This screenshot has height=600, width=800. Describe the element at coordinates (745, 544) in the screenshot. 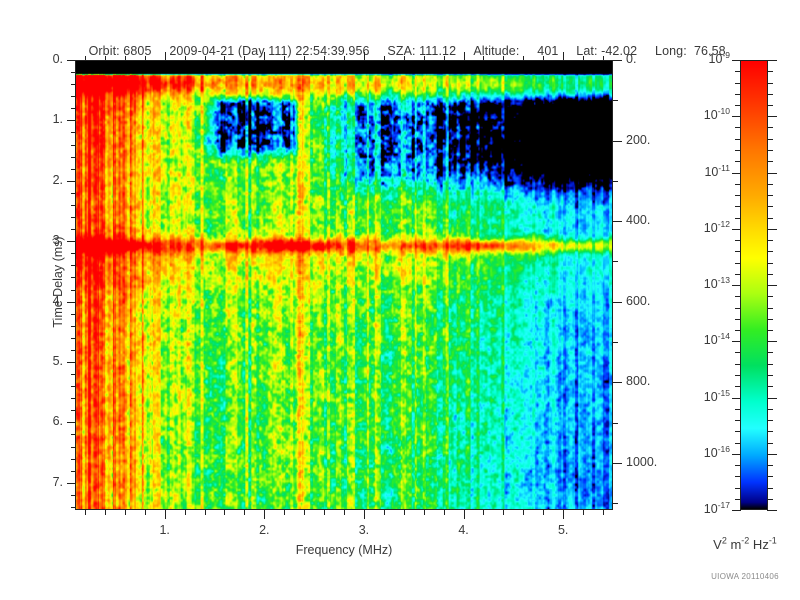

I see `colorbar-units: V2 m-2 Hz-1` at that location.